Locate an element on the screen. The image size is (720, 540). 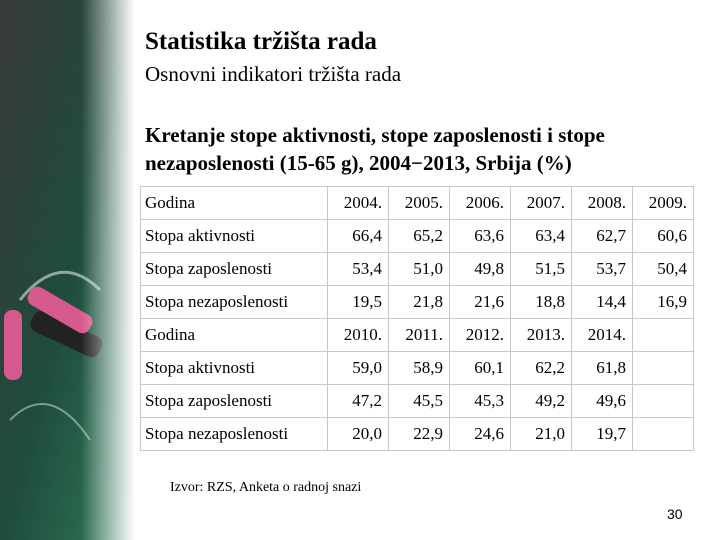
table-cell: 21,6 is located at coordinates (480, 302).